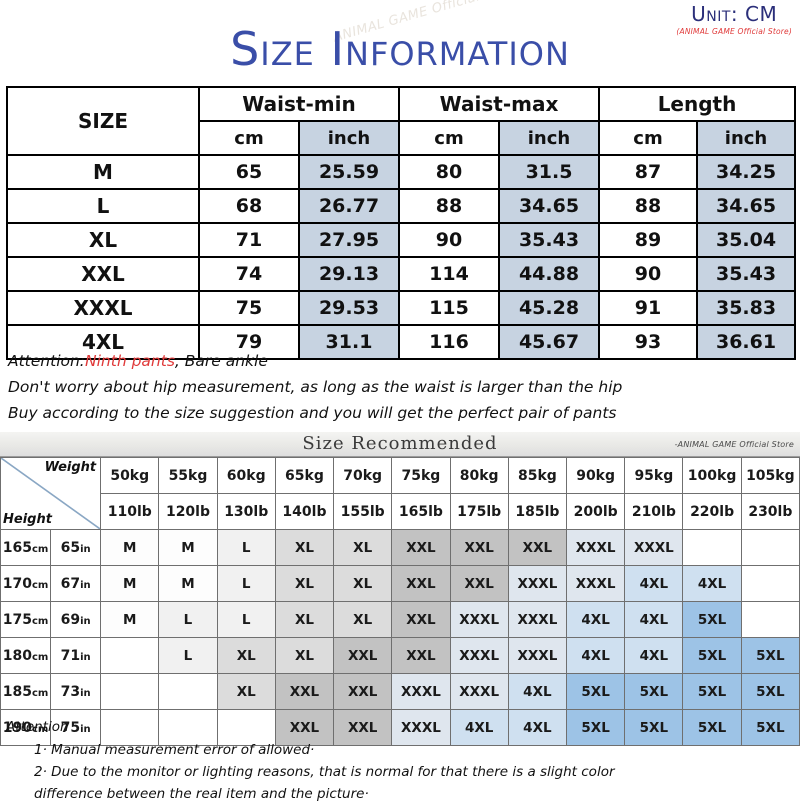 This screenshot has height=805, width=800. What do you see at coordinates (595, 475) in the screenshot?
I see `weight-kg-header: 90kg` at bounding box center [595, 475].